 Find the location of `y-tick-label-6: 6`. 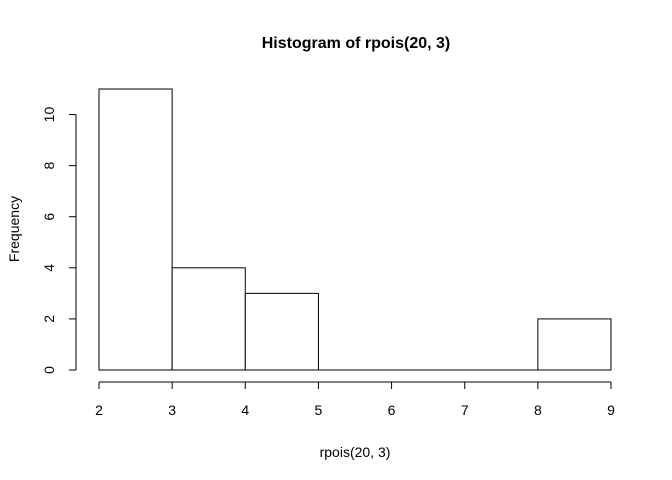

y-tick-label-6: 6 is located at coordinates (49, 217).